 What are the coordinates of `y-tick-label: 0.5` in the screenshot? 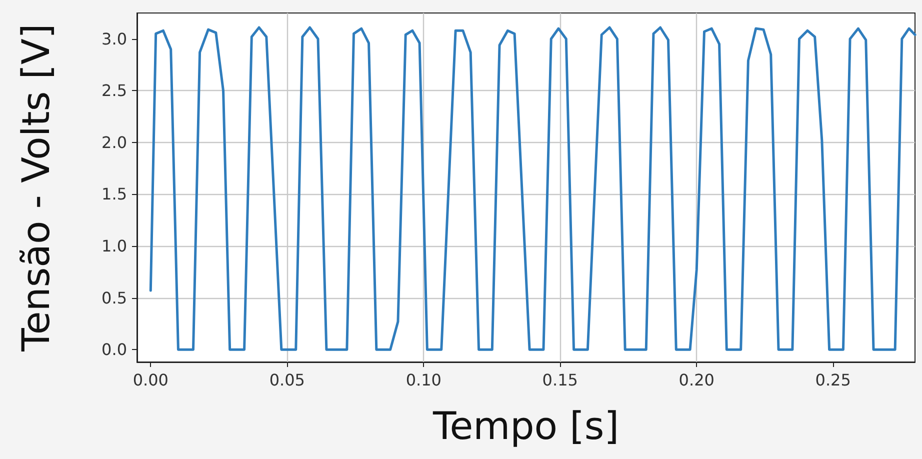 It's located at (114, 298).